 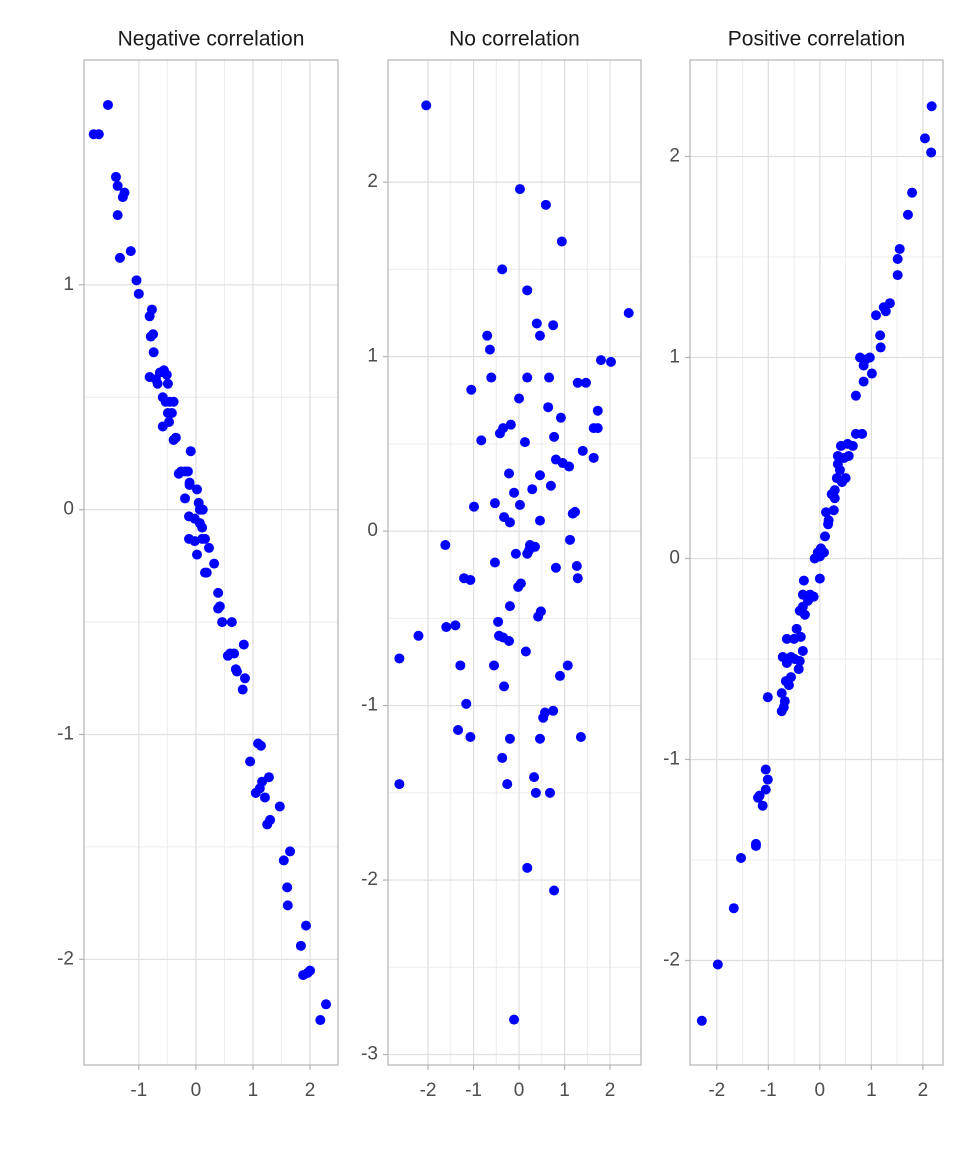 I want to click on y-tick-label: 2, so click(x=372, y=181).